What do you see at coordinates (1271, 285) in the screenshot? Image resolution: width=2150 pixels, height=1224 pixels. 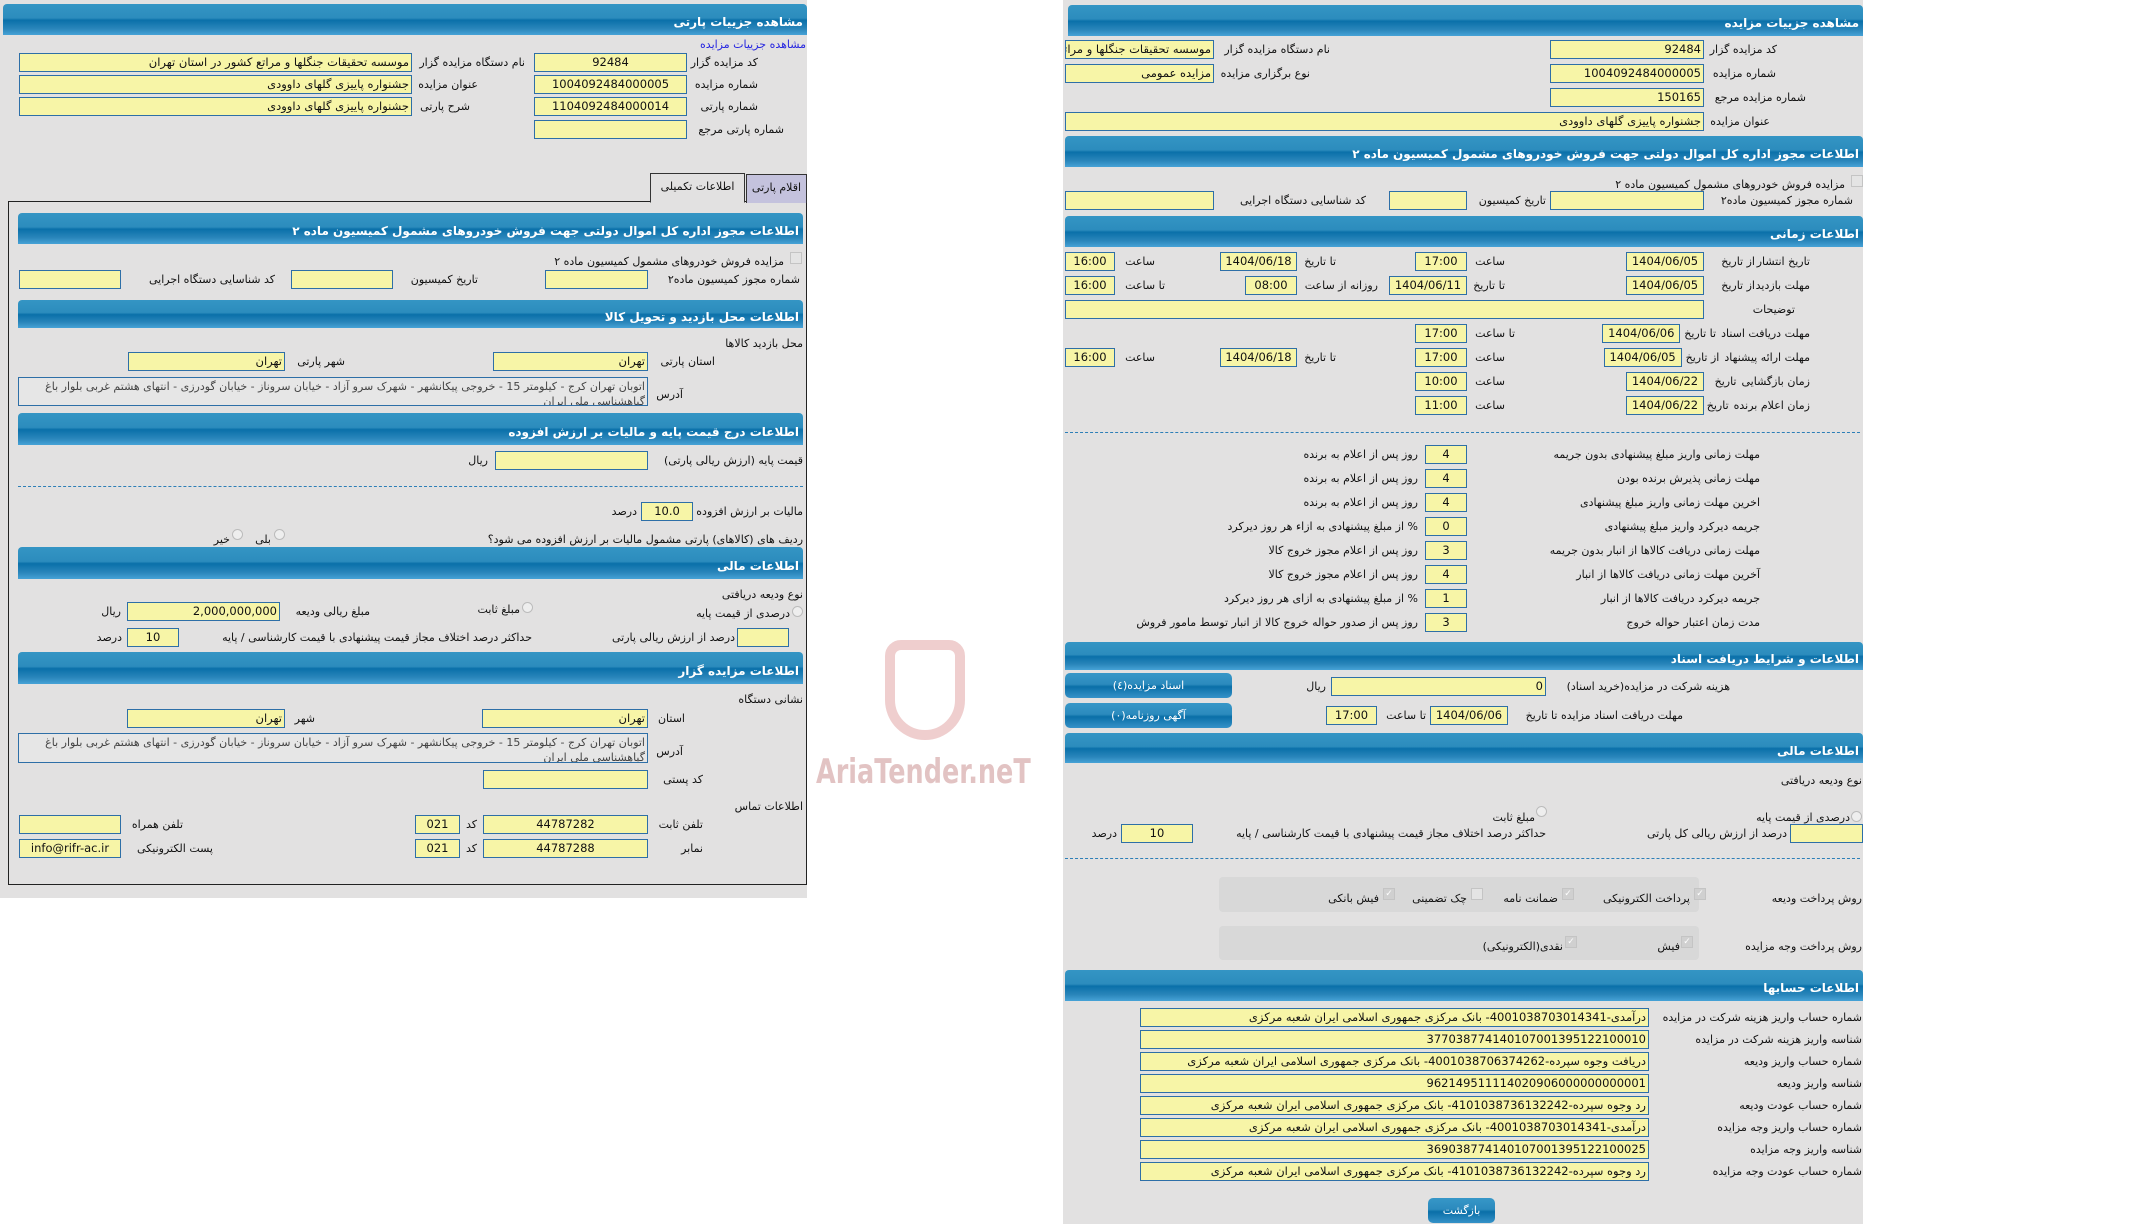 I see `visit-daily-from: 08:00` at bounding box center [1271, 285].